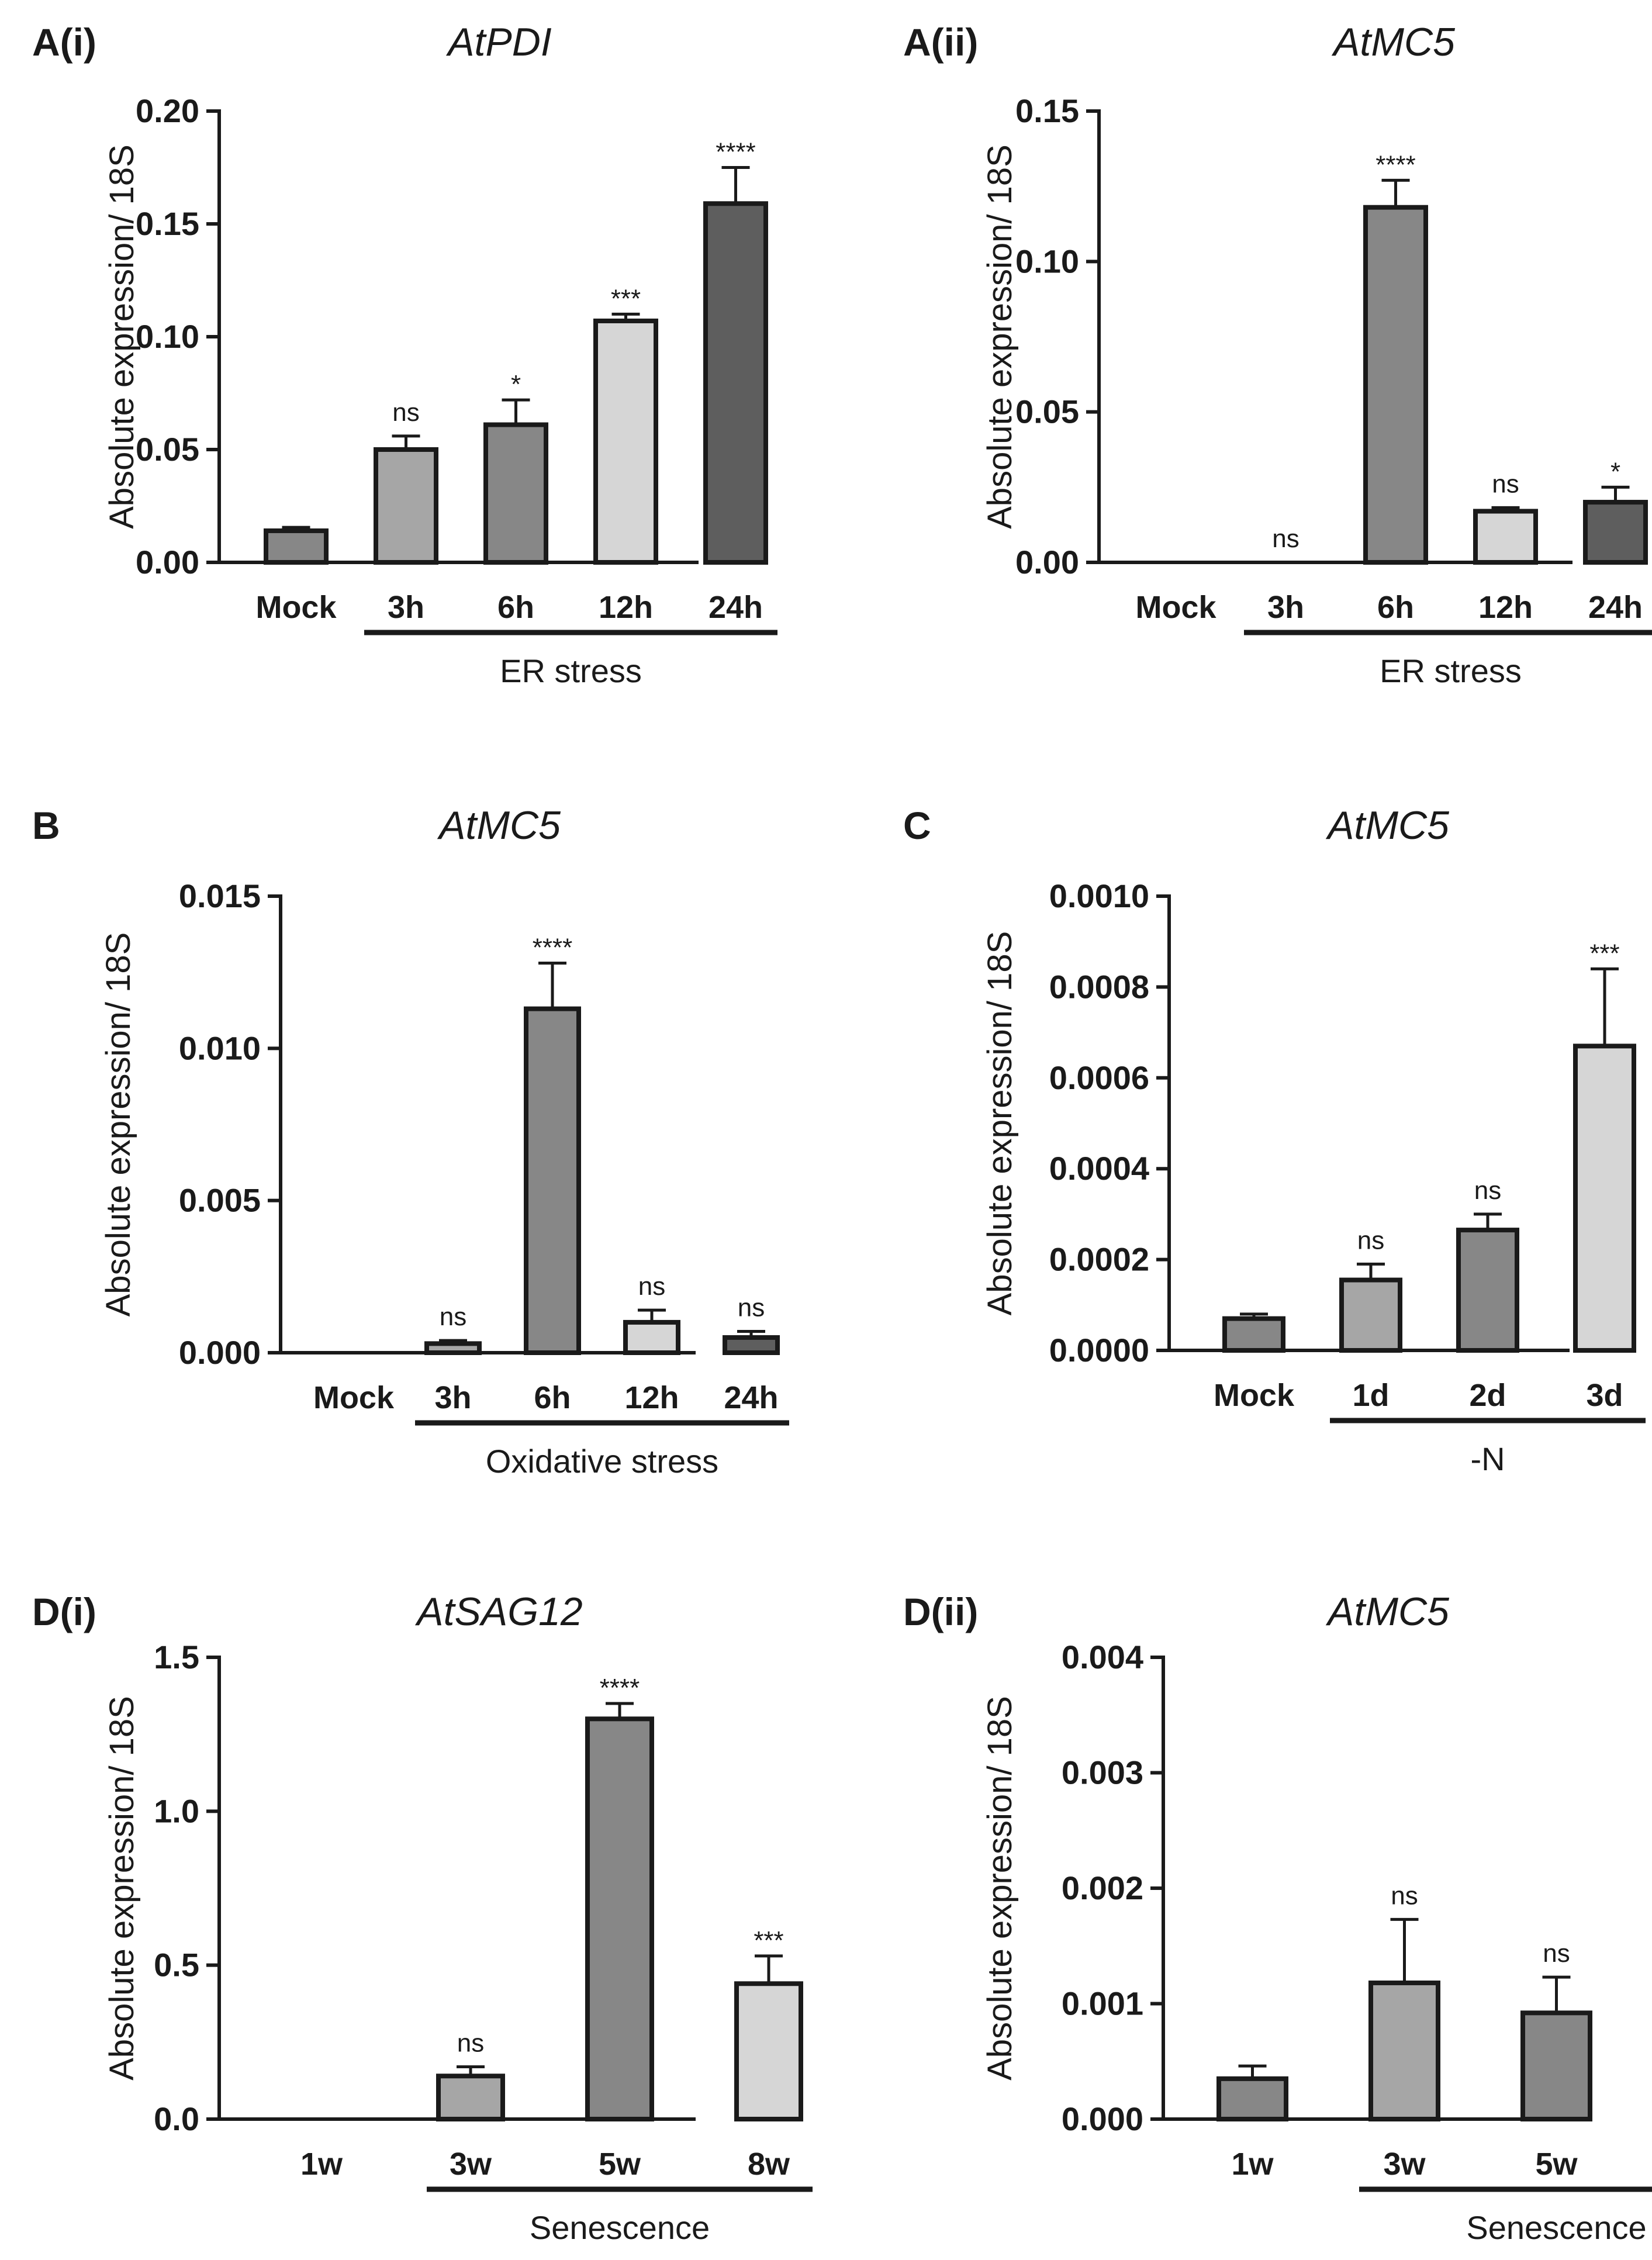 This screenshot has height=2260, width=1652. Describe the element at coordinates (1370, 1395) in the screenshot. I see `x-tick-label: 1d` at that location.